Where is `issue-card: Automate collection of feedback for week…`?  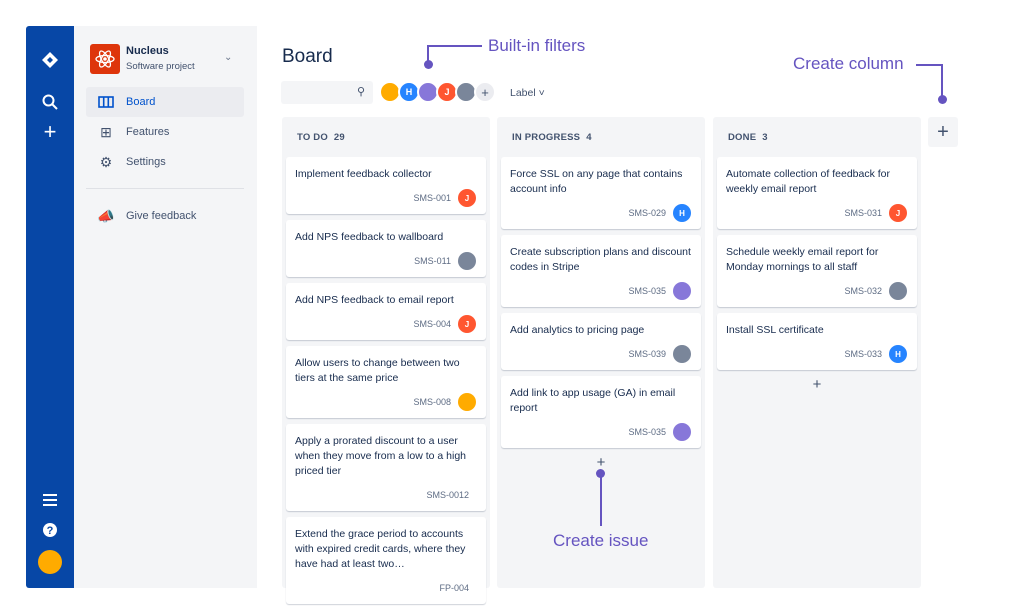 issue-card: Automate collection of feedback for week… is located at coordinates (817, 193).